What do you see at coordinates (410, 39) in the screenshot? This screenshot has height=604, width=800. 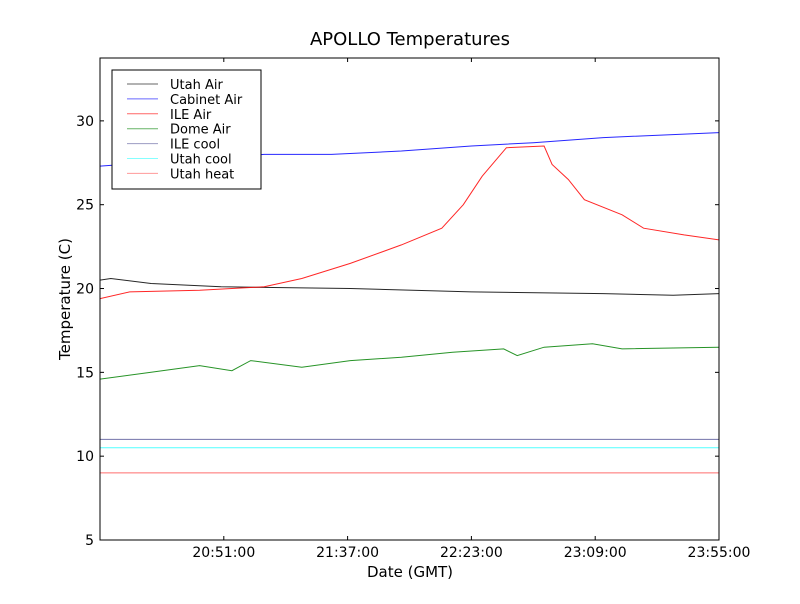 I see `chart-title: APOLLO Temperatures` at bounding box center [410, 39].